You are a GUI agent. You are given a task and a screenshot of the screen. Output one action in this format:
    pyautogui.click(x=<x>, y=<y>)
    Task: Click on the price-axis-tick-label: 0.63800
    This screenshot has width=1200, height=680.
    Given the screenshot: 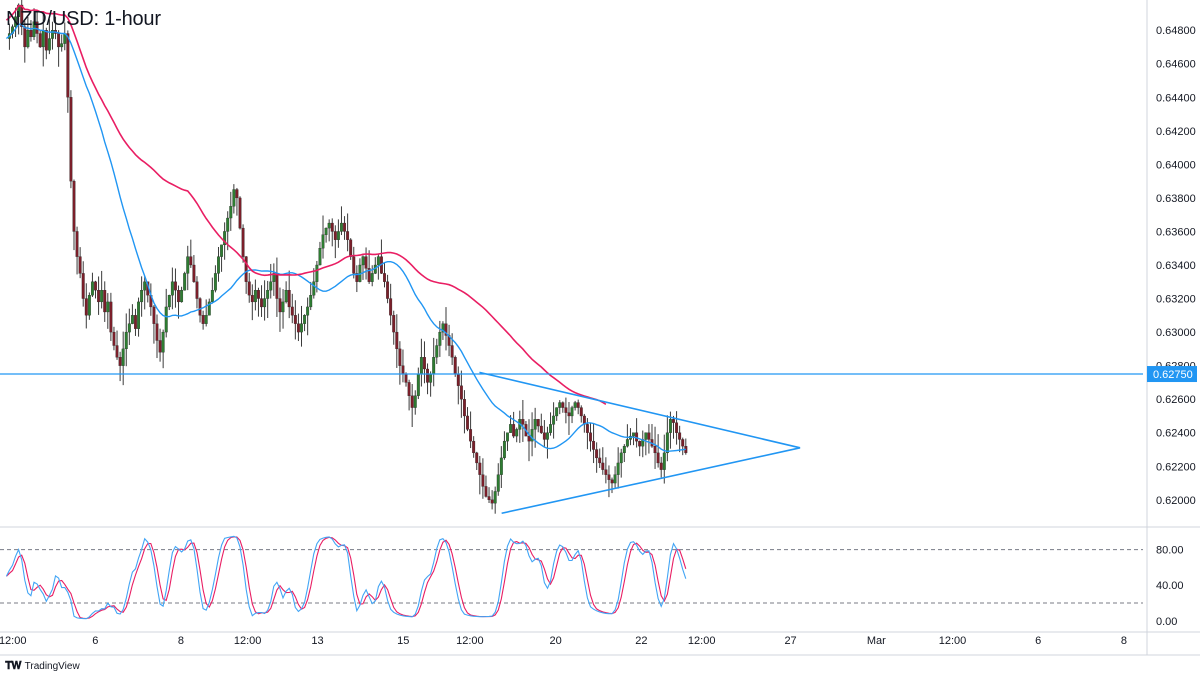 What is the action you would take?
    pyautogui.click(x=1176, y=199)
    